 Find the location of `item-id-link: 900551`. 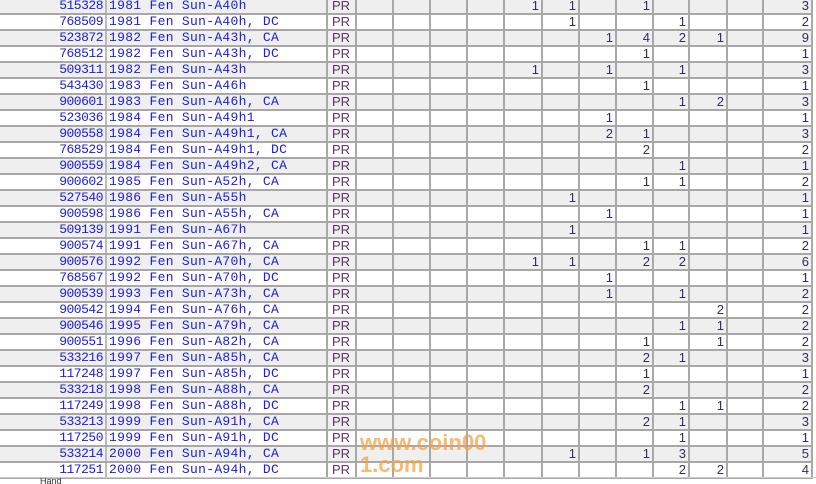

item-id-link: 900551 is located at coordinates (53, 342).